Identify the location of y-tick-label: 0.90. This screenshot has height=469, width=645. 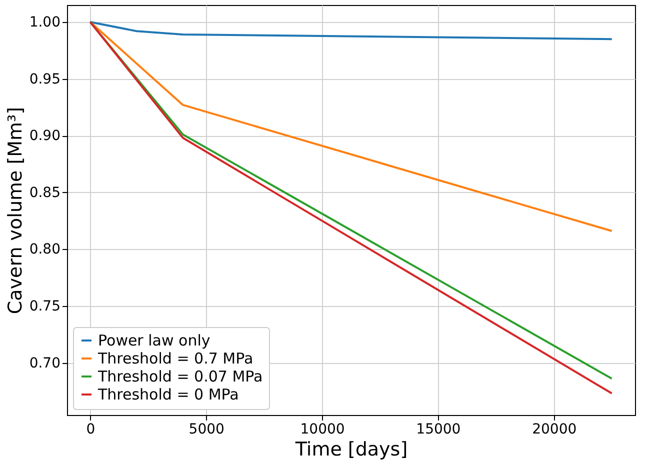
(44, 136).